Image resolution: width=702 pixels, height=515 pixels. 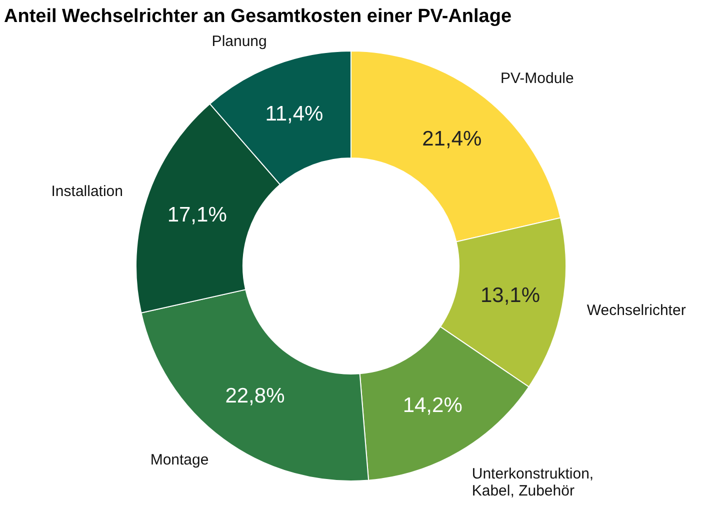 I want to click on data-label: 17,1%, so click(x=197, y=214).